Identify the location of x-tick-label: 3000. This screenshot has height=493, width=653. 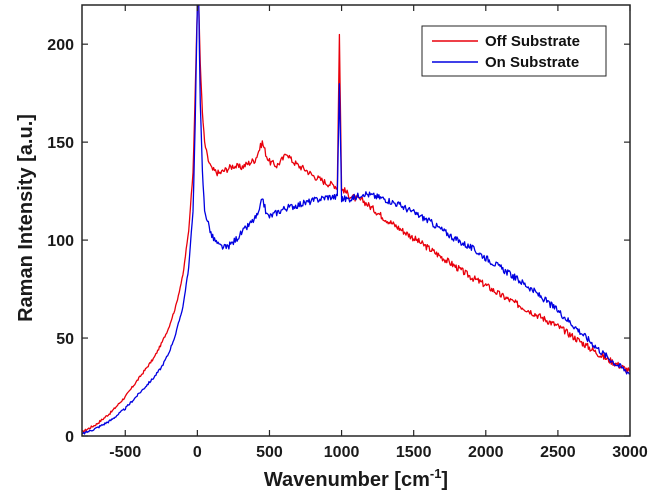
(630, 452).